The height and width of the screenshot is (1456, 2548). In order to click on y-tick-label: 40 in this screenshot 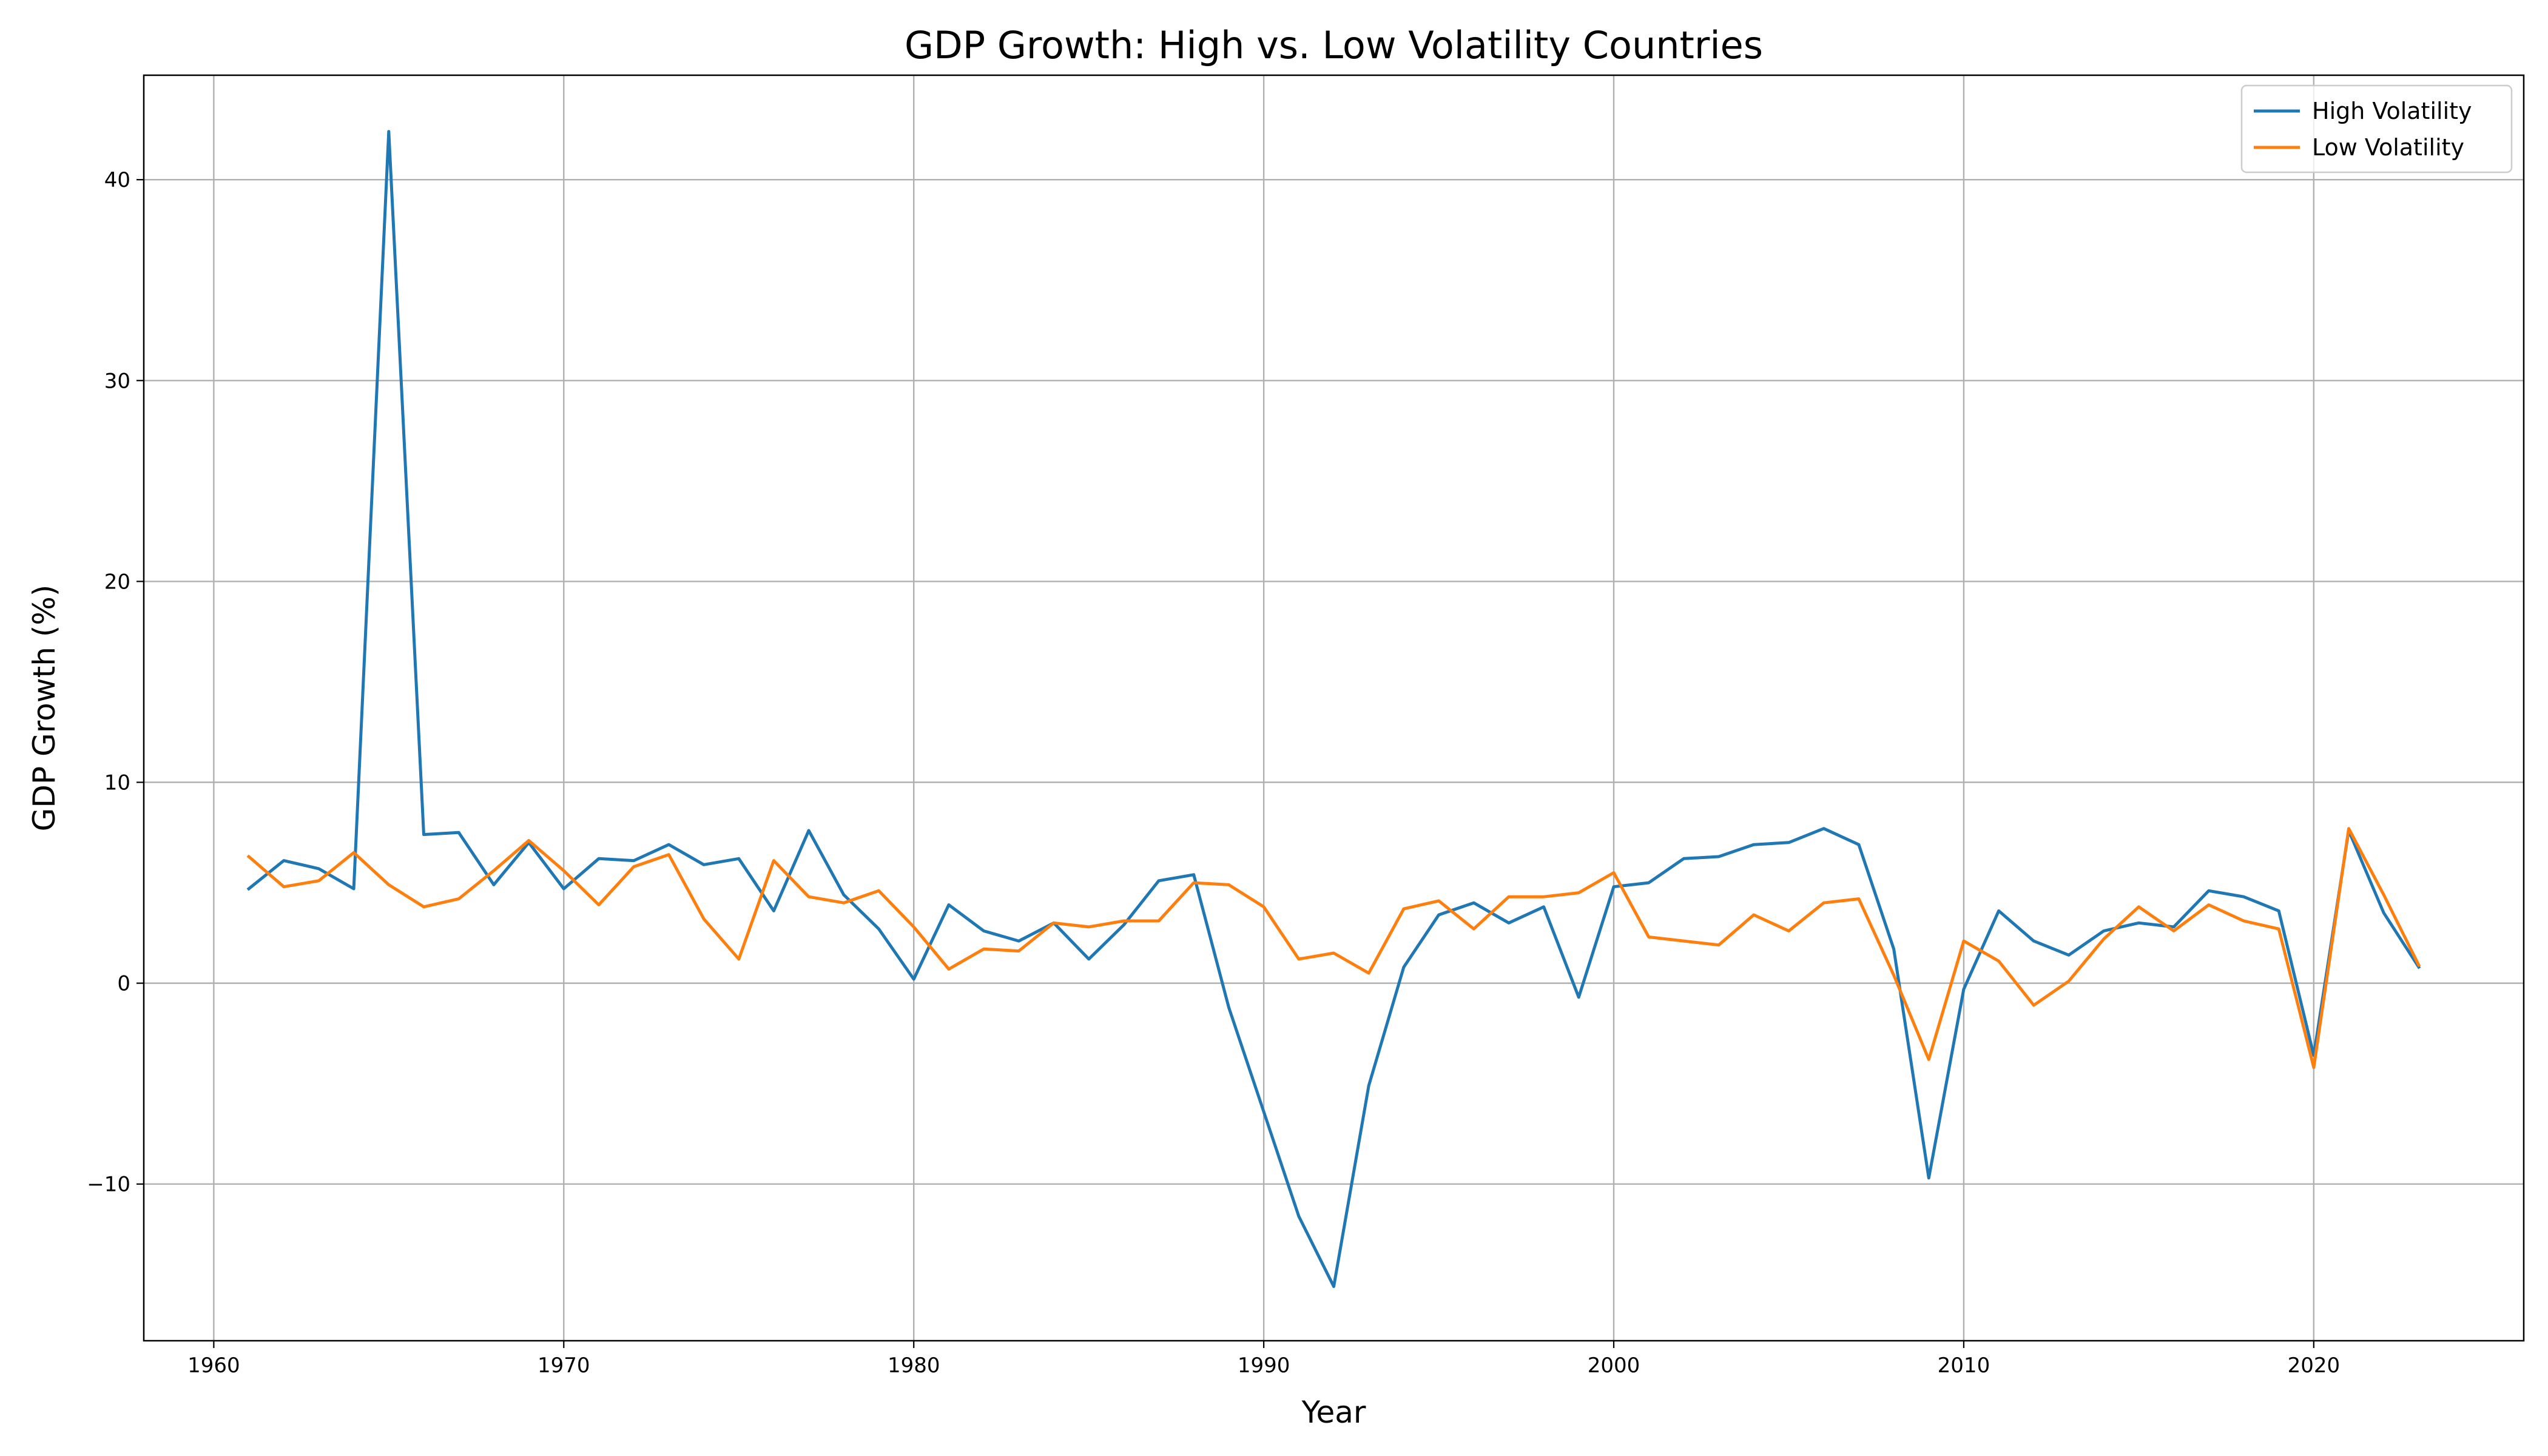, I will do `click(117, 180)`.